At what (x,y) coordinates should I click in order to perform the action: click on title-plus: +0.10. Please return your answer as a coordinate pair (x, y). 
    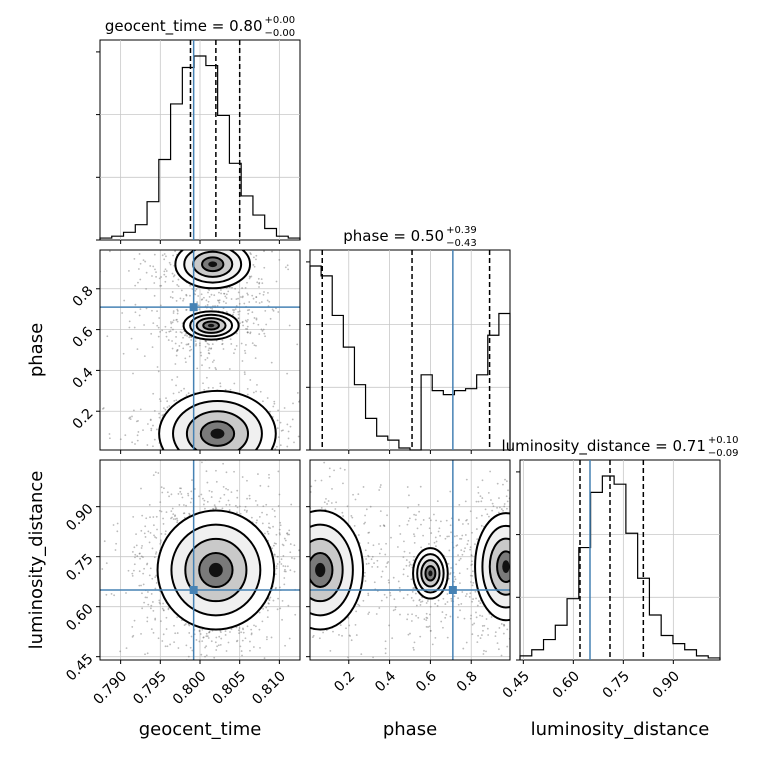
    Looking at the image, I should click on (723, 440).